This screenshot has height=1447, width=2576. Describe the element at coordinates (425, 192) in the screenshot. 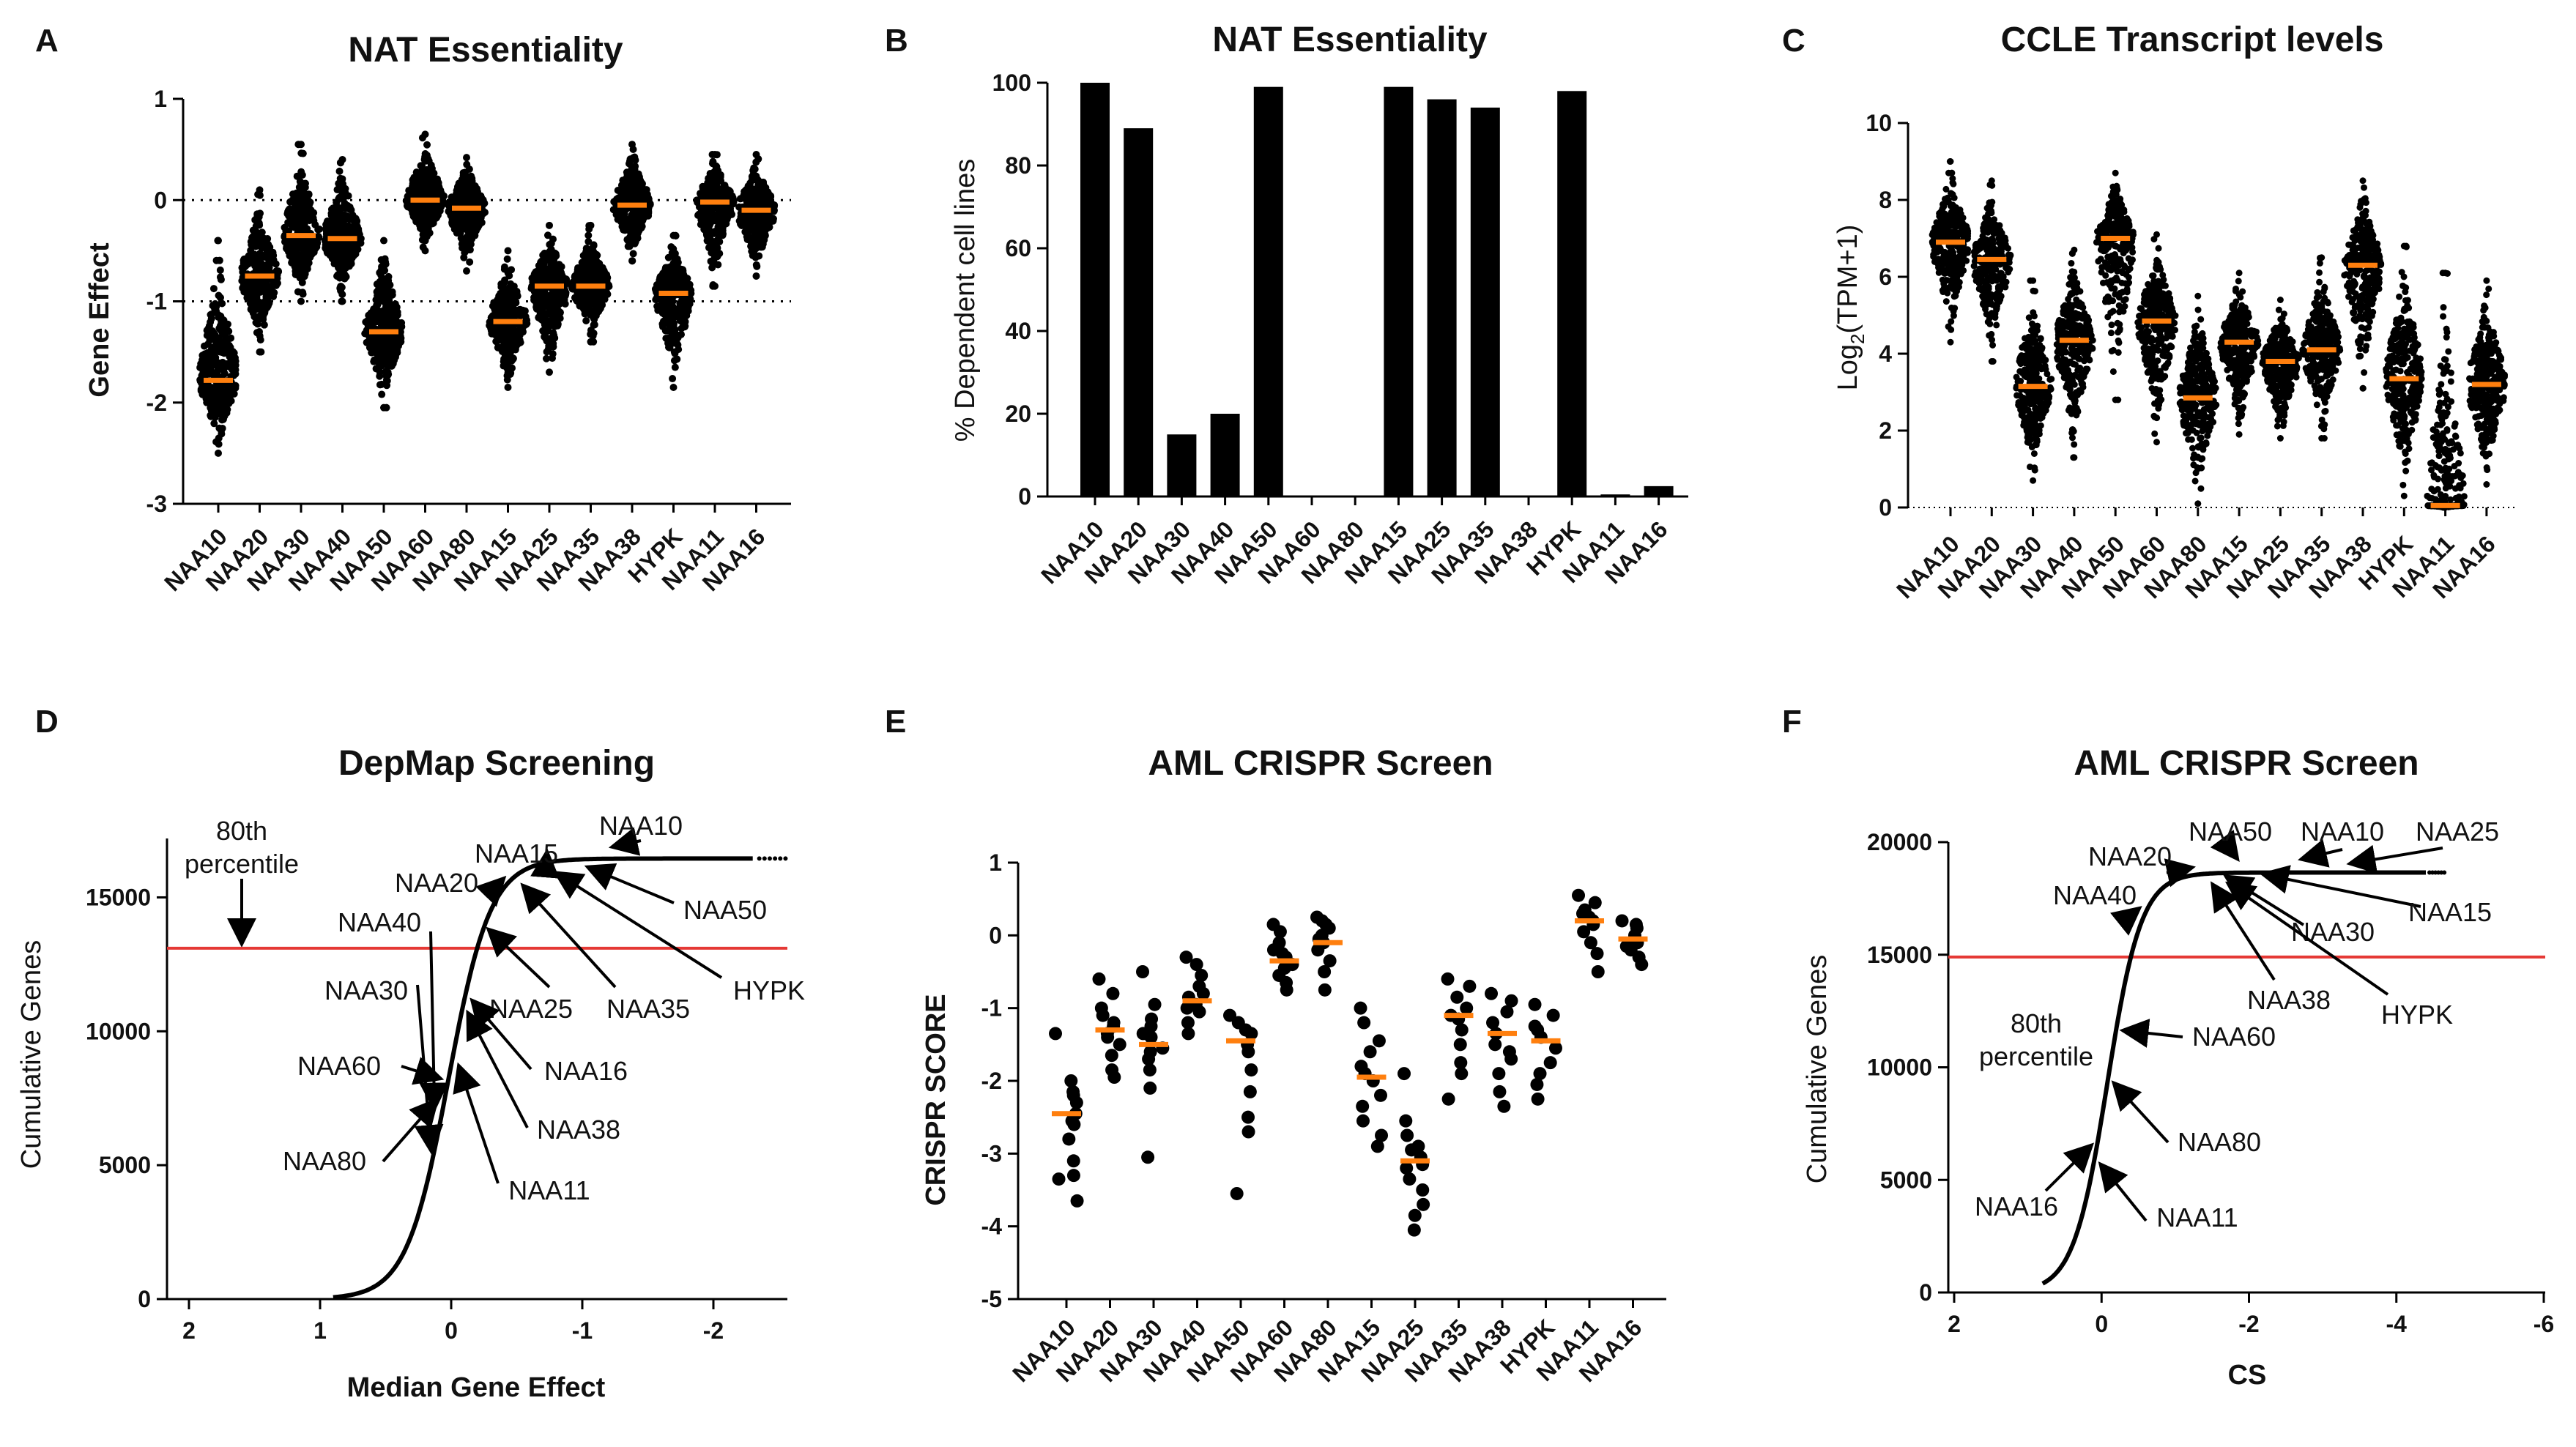

I see `category-naa60` at that location.